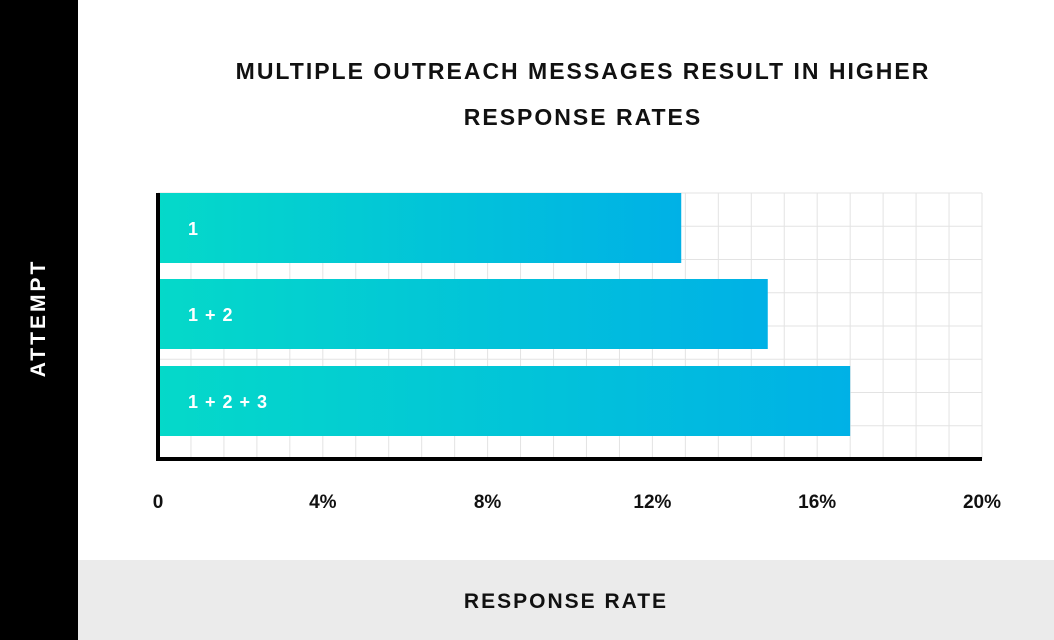 The image size is (1054, 640). What do you see at coordinates (982, 502) in the screenshot?
I see `x-tick-label: 20%` at bounding box center [982, 502].